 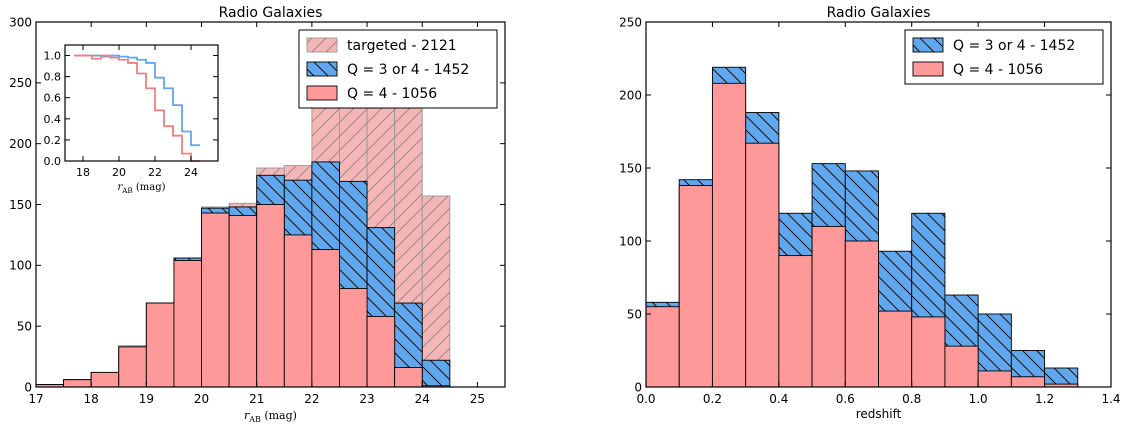 What do you see at coordinates (477, 399) in the screenshot?
I see `x-tick-label: 25` at bounding box center [477, 399].